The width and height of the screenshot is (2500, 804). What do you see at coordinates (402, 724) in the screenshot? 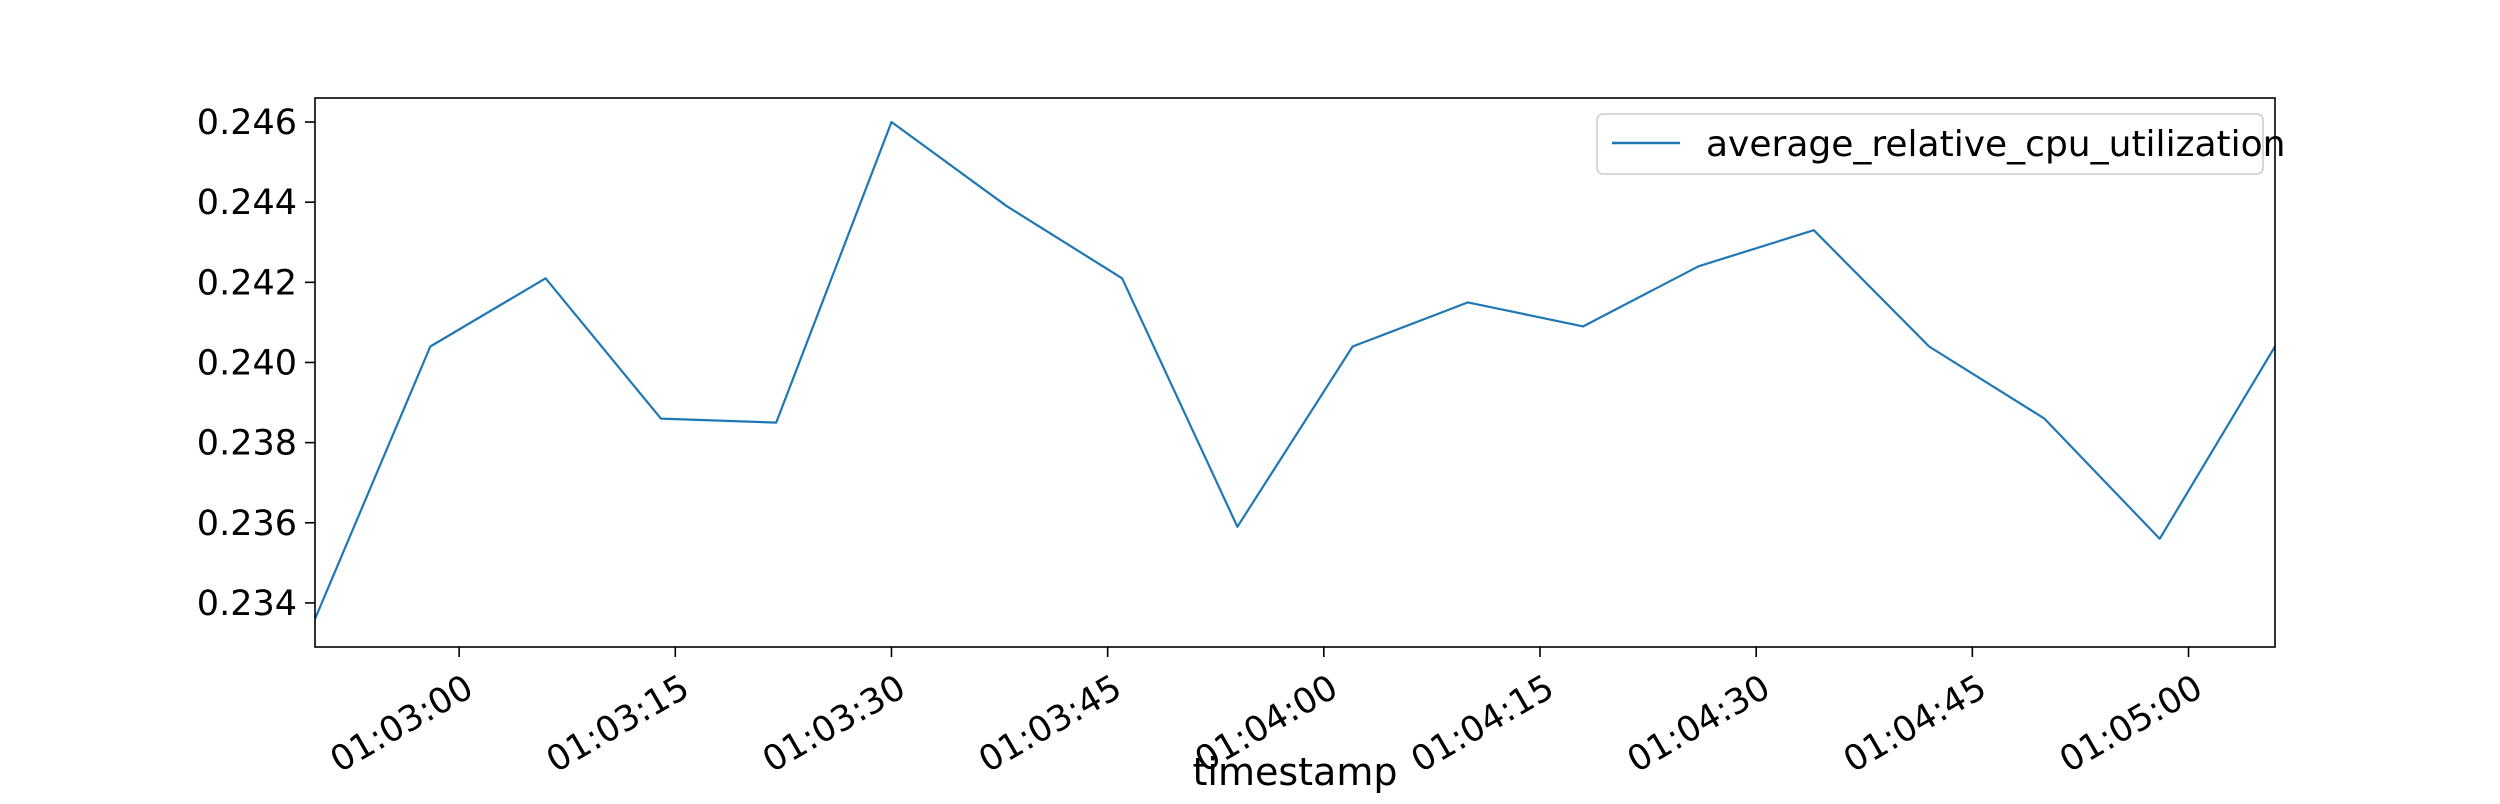
I see `x-tick-label: 01:03:00` at bounding box center [402, 724].